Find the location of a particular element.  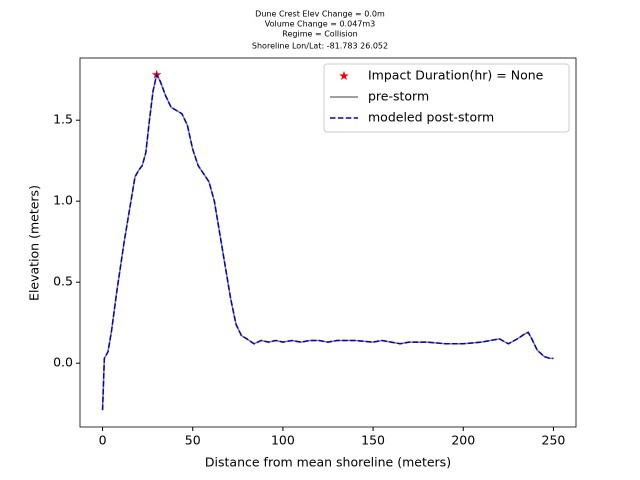

y-axis-label: Elevation (meters) is located at coordinates (34, 243).